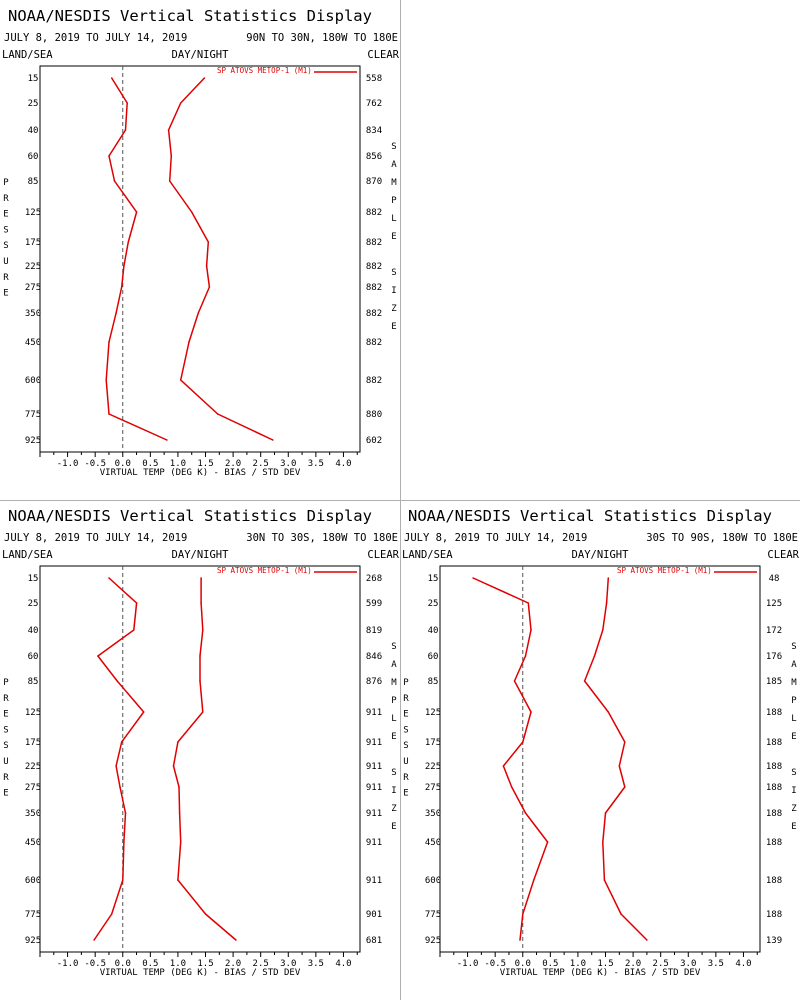 The height and width of the screenshot is (1000, 800). I want to click on sample-size-axis-letter: I, so click(393, 291).